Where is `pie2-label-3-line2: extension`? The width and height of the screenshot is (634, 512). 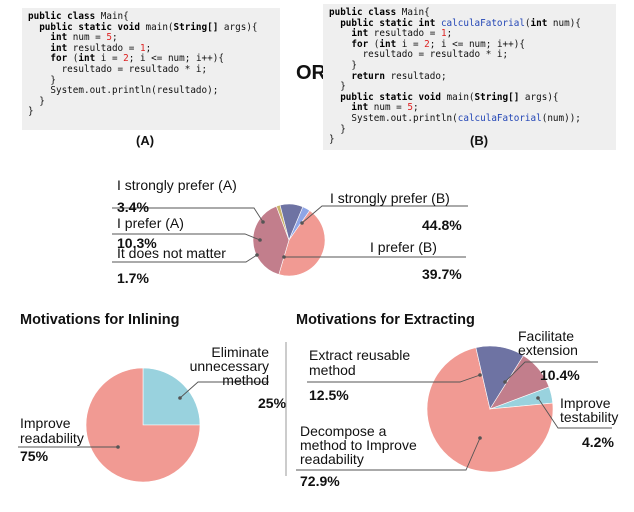
pie2-label-3-line2: extension is located at coordinates (548, 350).